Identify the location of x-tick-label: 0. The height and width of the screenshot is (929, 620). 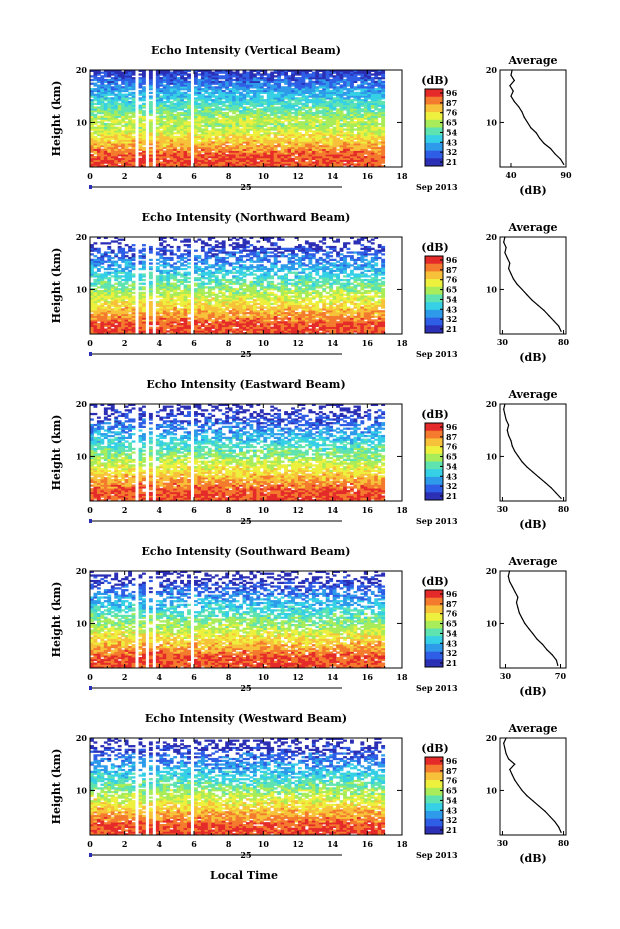
(90, 176).